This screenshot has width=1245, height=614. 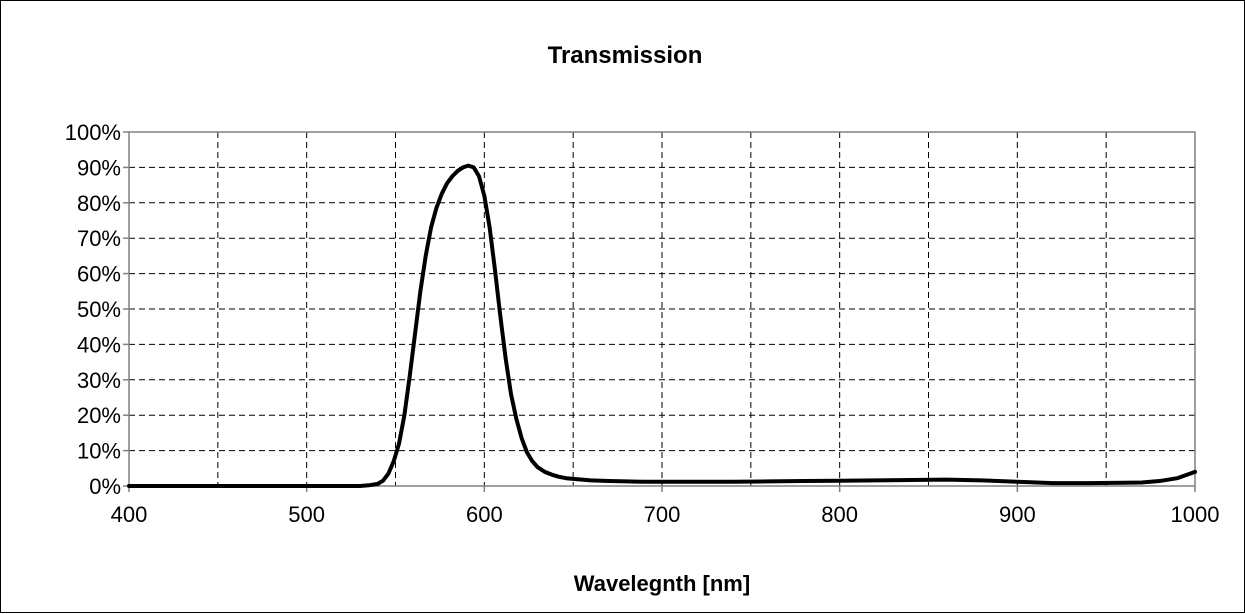 I want to click on y-tick-label: 30%, so click(x=99, y=380).